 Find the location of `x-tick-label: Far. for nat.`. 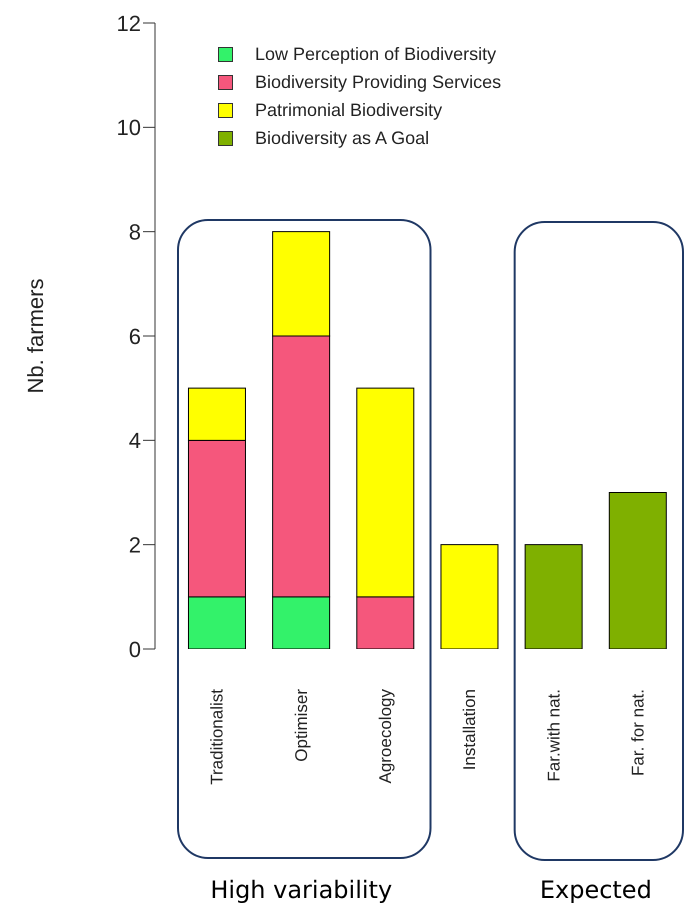

x-tick-label: Far. for nat. is located at coordinates (638, 732).